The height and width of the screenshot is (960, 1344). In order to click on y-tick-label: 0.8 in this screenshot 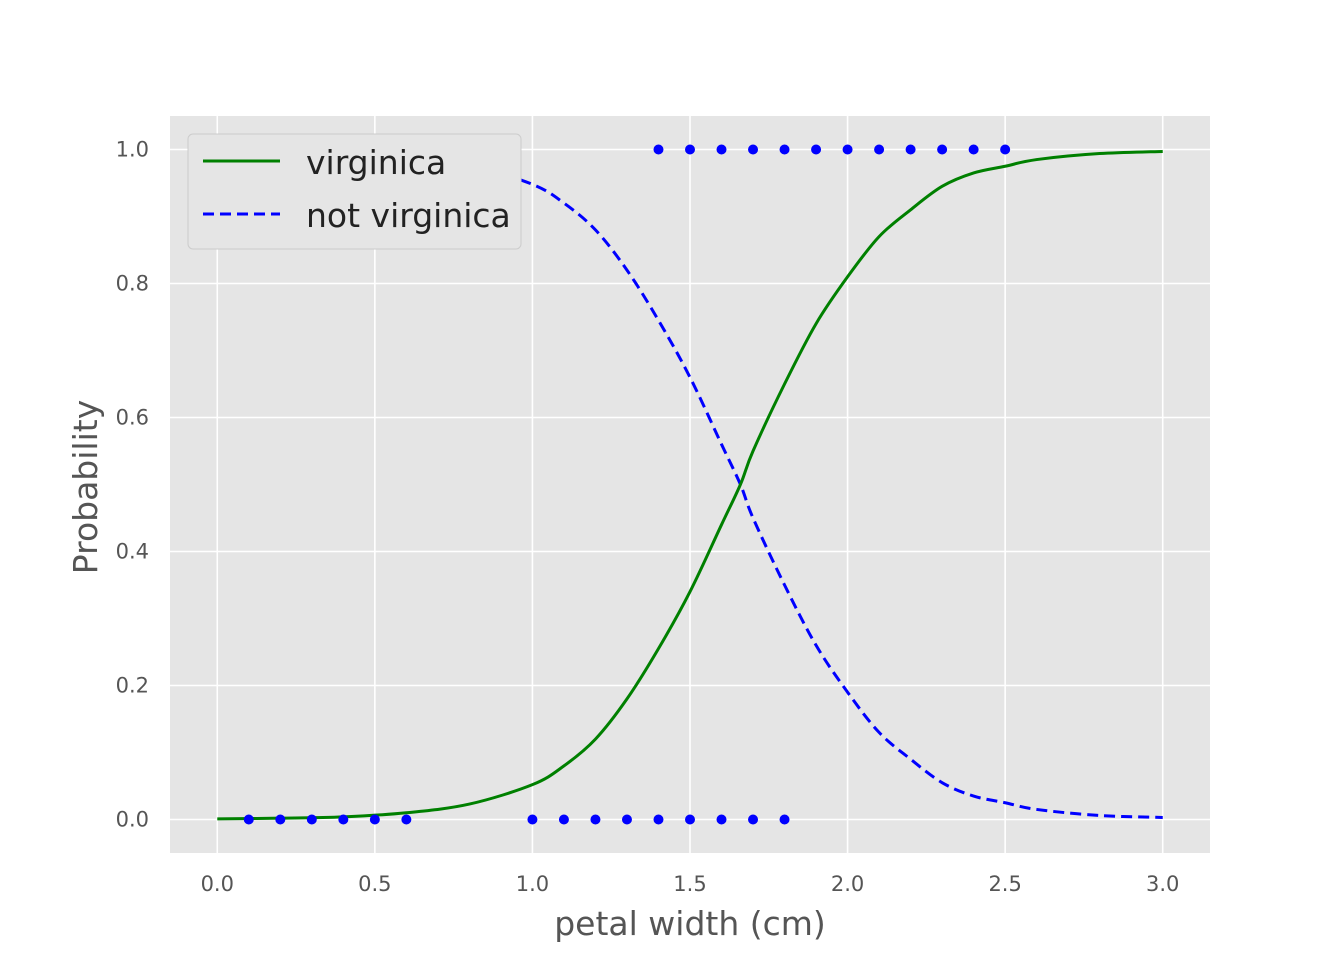, I will do `click(132, 284)`.